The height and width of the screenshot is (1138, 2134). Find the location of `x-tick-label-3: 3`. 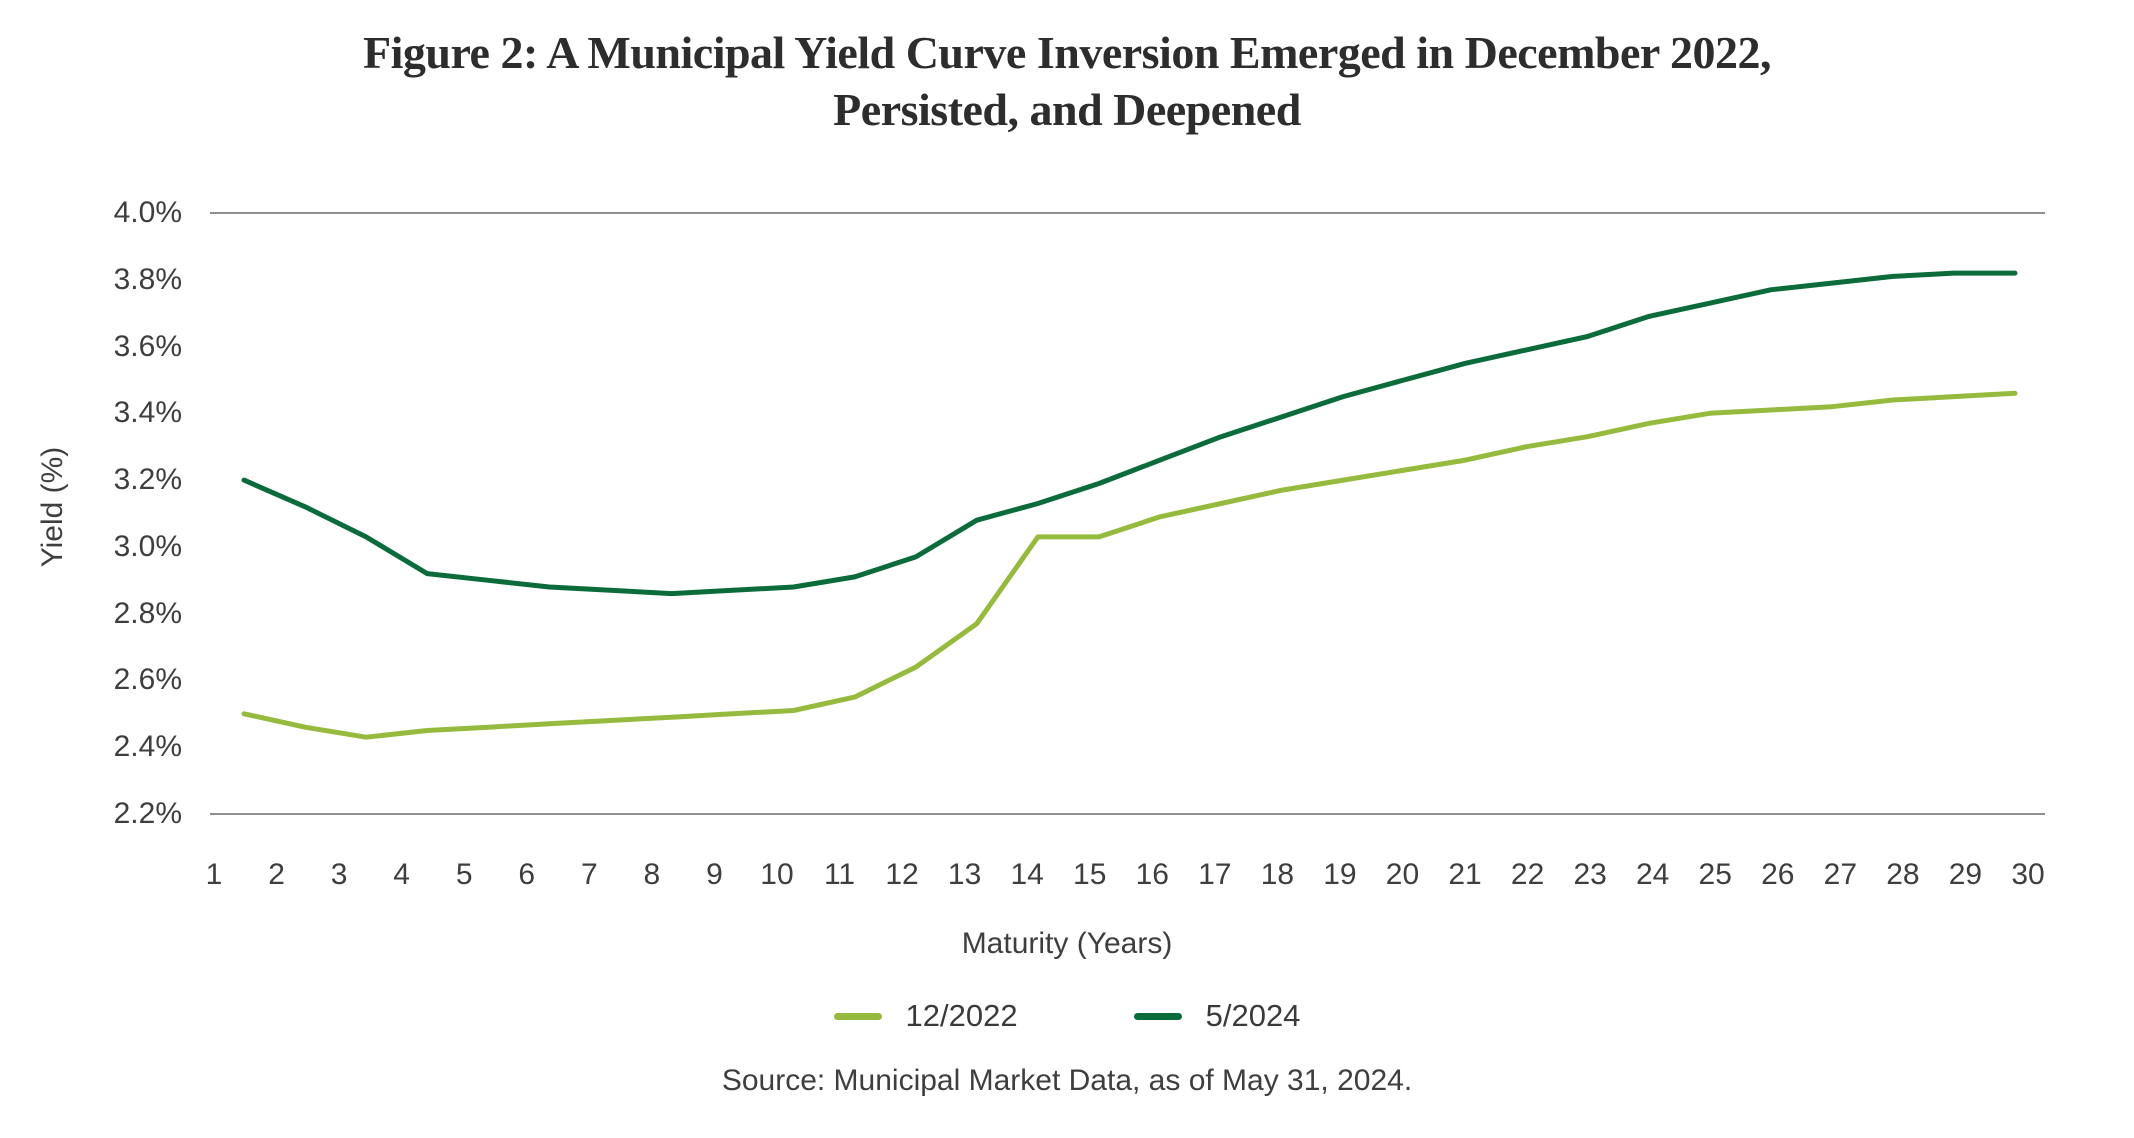

x-tick-label-3: 3 is located at coordinates (339, 874).